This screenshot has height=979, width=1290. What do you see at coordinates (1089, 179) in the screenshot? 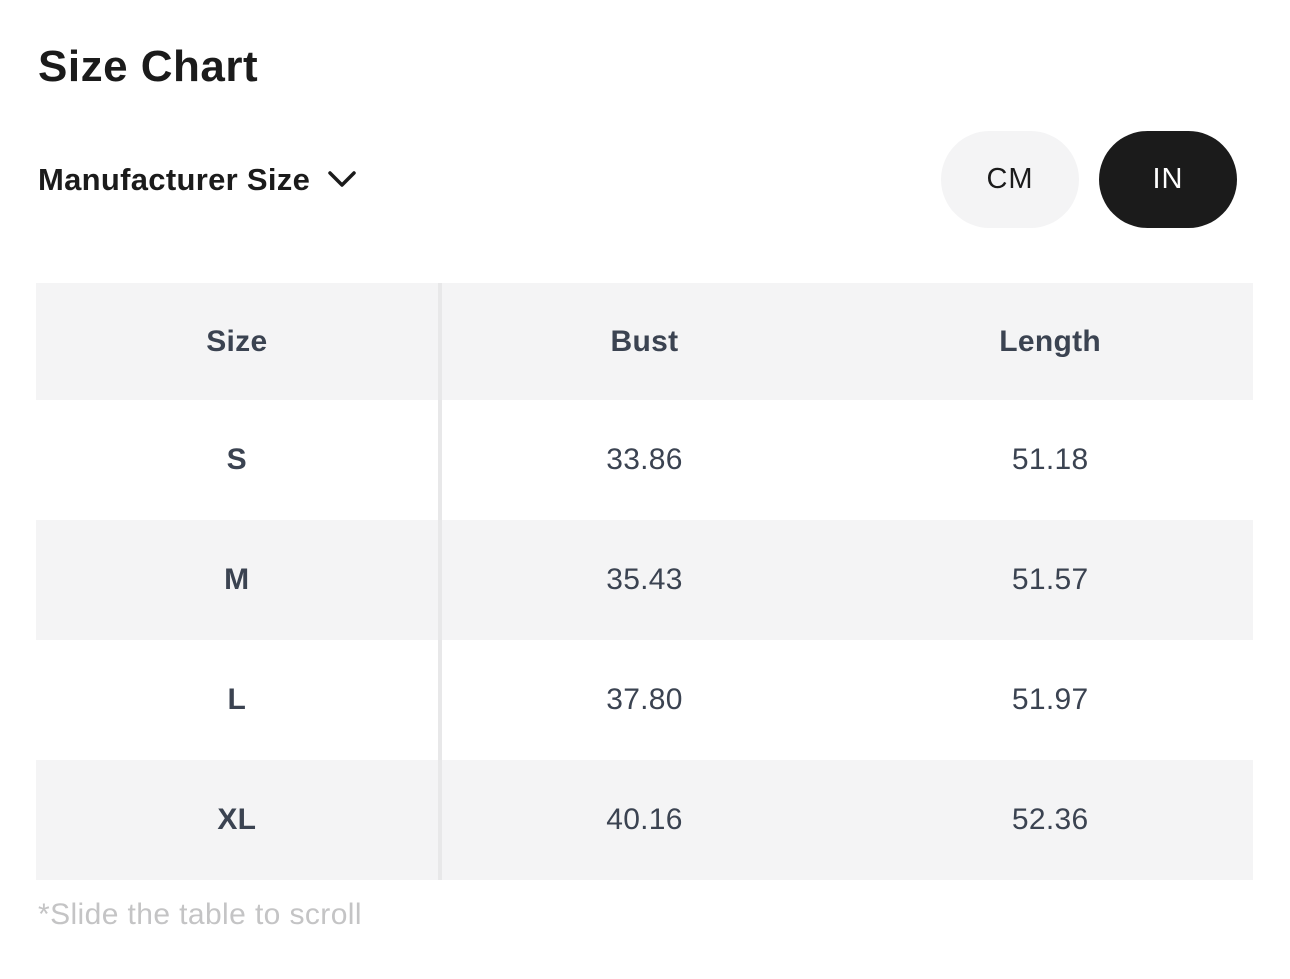
I see `unit-toggle: CM IN` at bounding box center [1089, 179].